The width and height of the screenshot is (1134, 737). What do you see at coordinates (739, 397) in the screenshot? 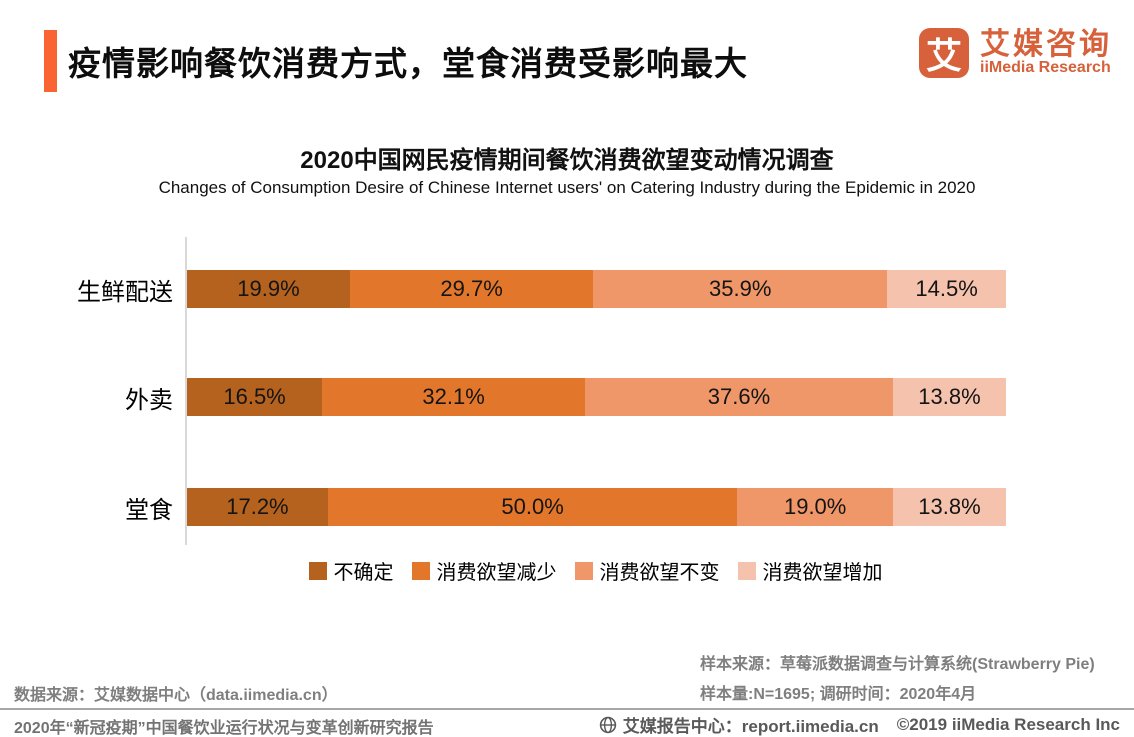
I see `bar-segment: 37.6%` at bounding box center [739, 397].